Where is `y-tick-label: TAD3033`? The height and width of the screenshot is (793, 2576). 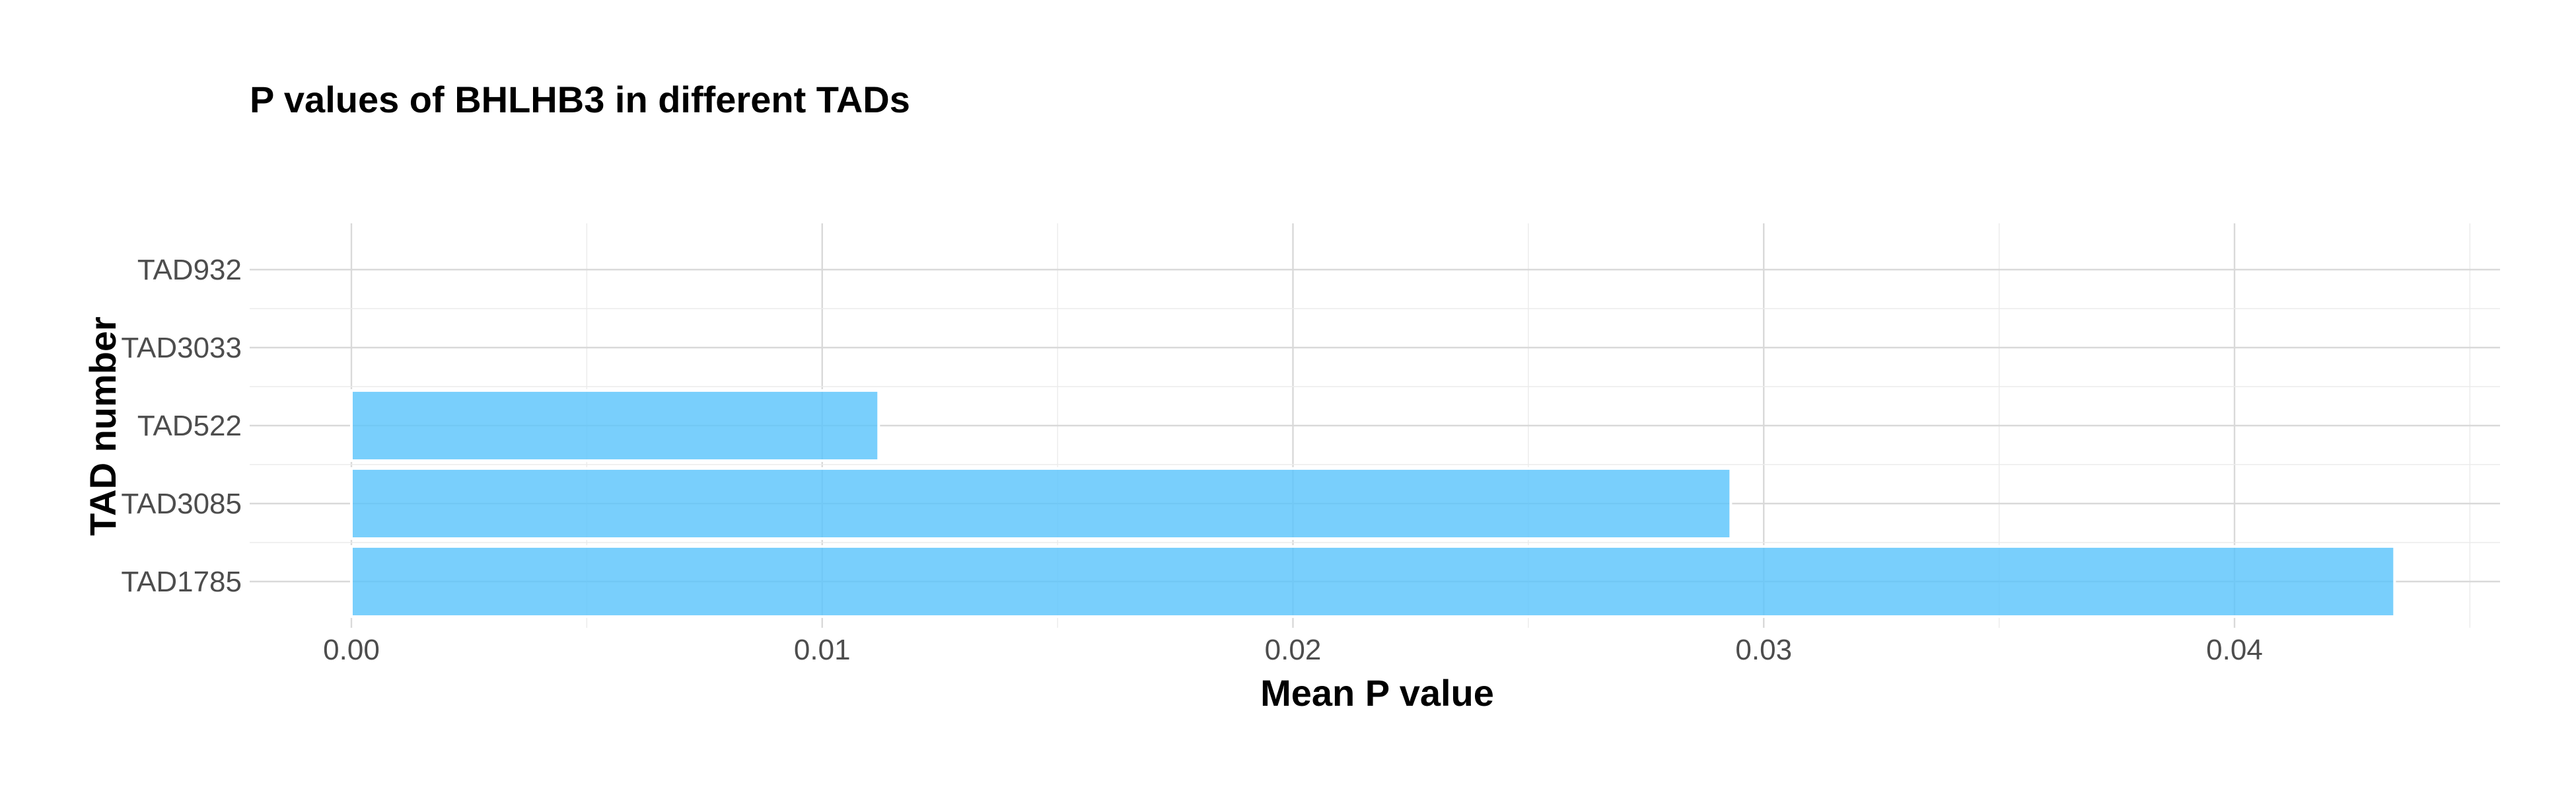 y-tick-label: TAD3033 is located at coordinates (182, 348).